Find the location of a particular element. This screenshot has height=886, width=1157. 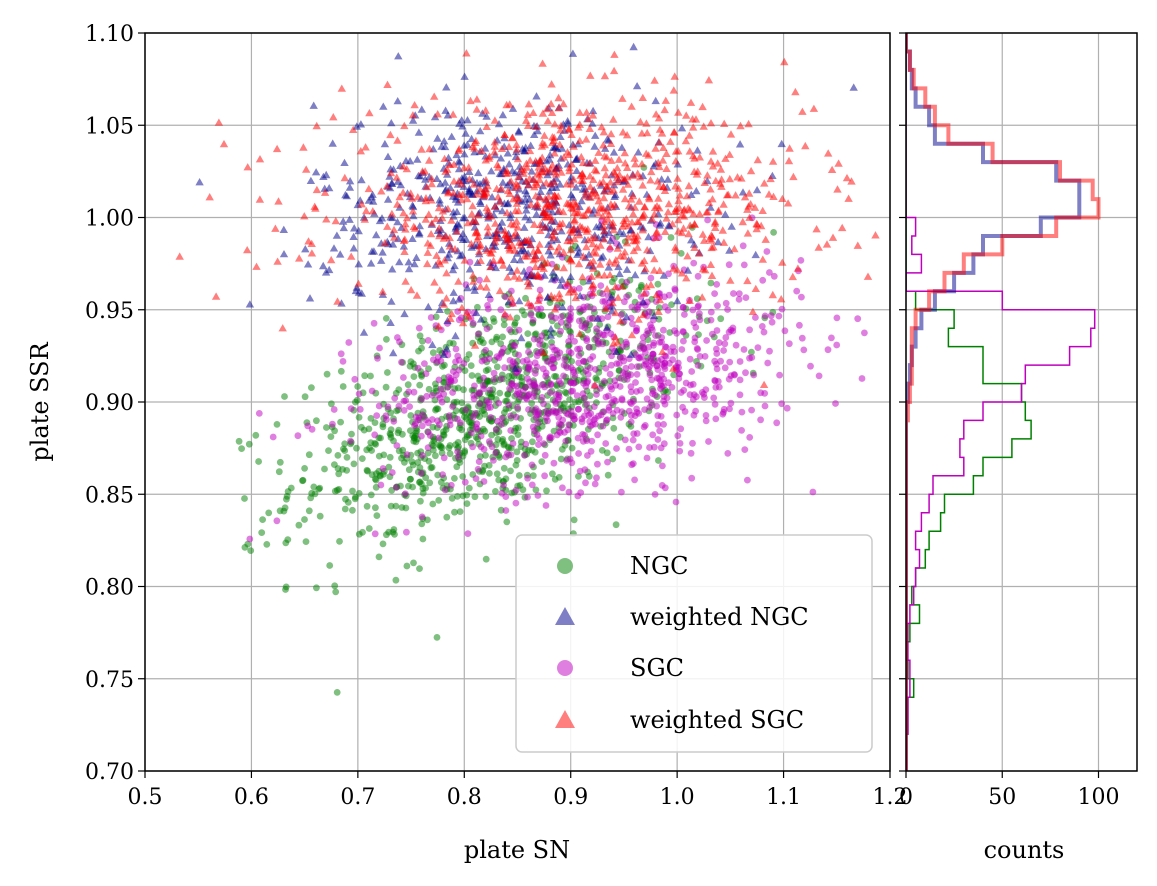

x-axis-ticks: 0.5 0.6 0.7 0.8 0.9 1.0 1.1 1.2 is located at coordinates (518, 790).